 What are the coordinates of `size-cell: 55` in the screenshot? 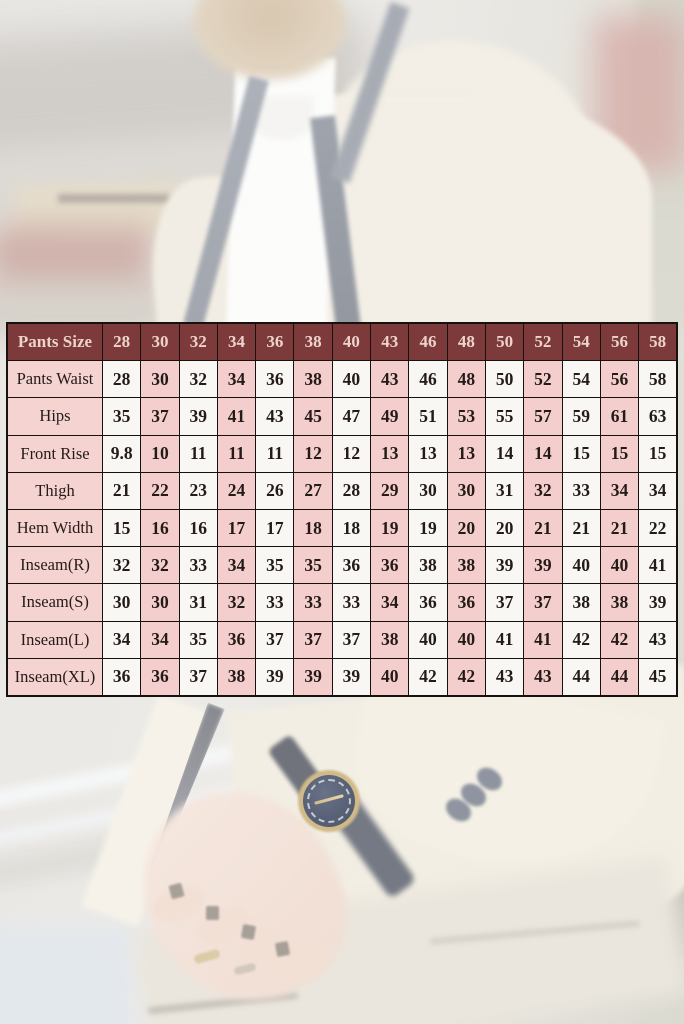 It's located at (504, 416).